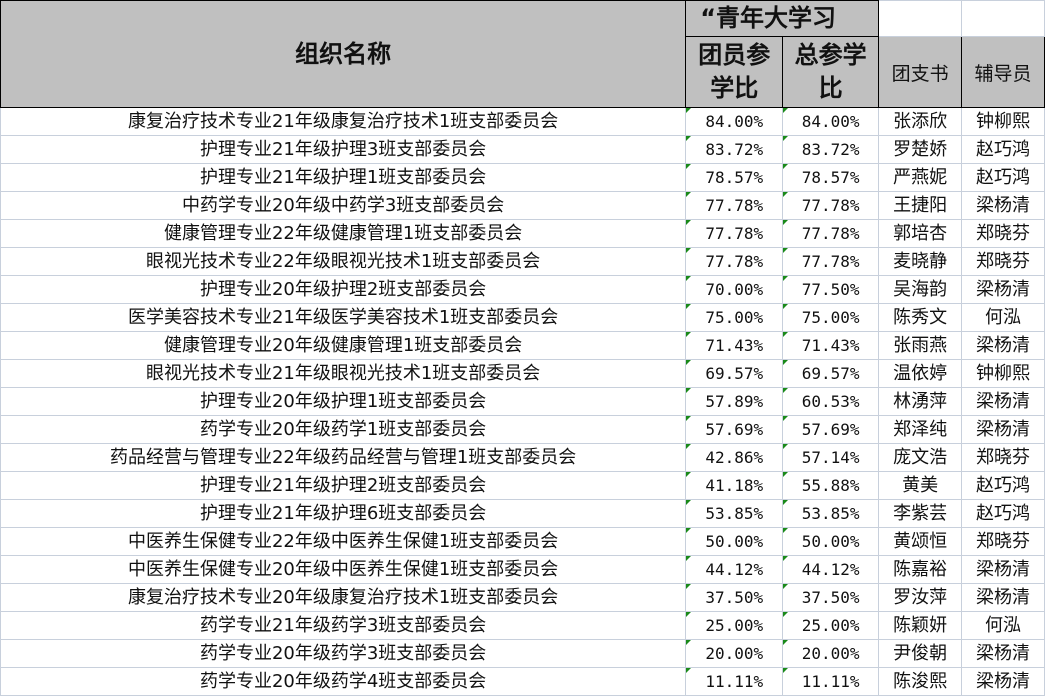  I want to click on secretary-cell: 黄颂恒, so click(920, 541).